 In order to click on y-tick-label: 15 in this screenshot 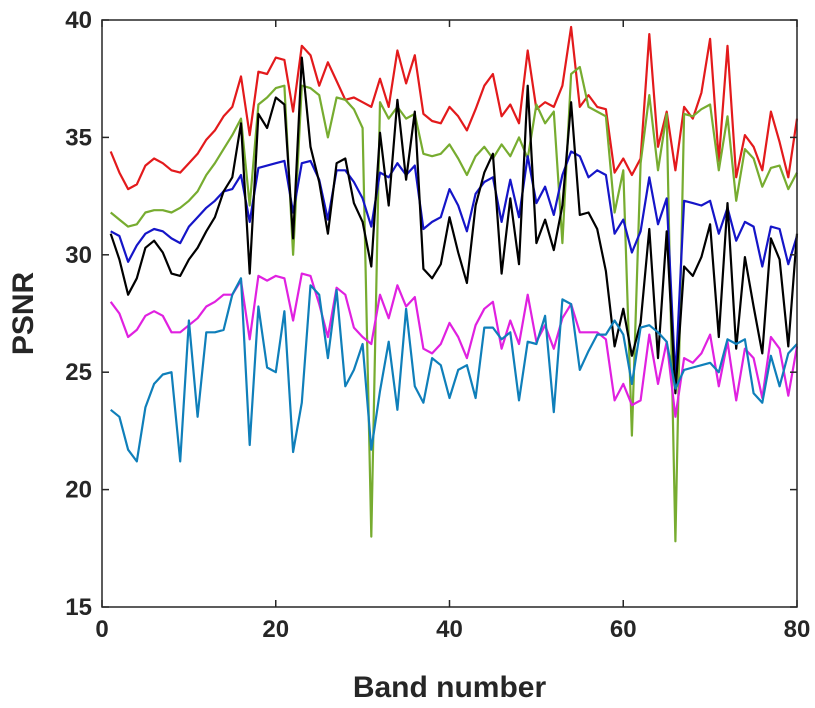, I will do `click(78, 607)`.